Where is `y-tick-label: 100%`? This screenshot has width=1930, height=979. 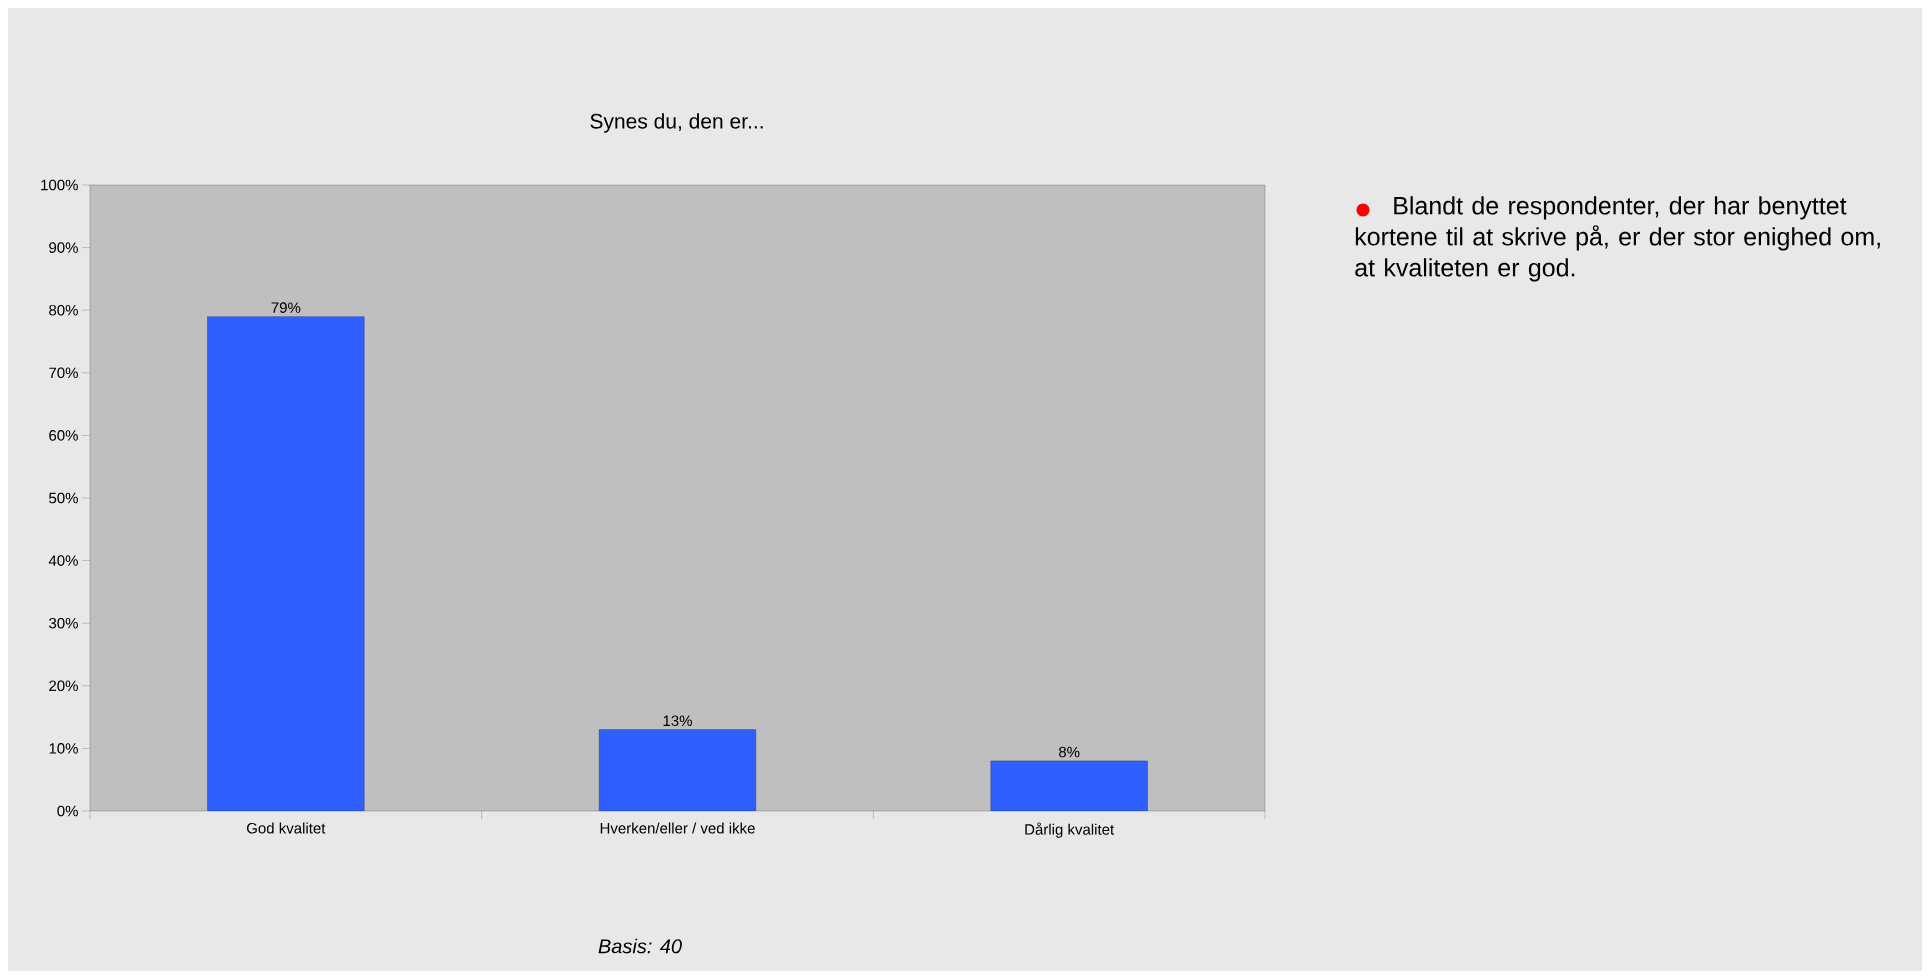
y-tick-label: 100% is located at coordinates (59, 185).